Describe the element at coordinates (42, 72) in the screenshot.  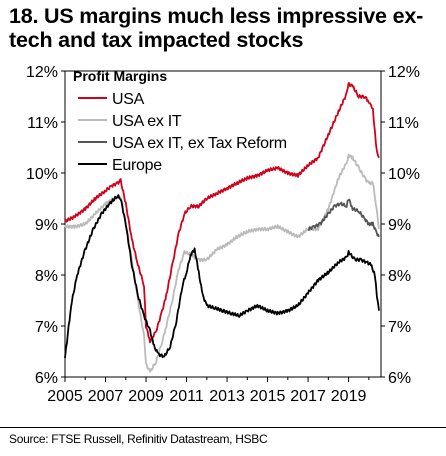
I see `y-tick-label-left: 12%` at that location.